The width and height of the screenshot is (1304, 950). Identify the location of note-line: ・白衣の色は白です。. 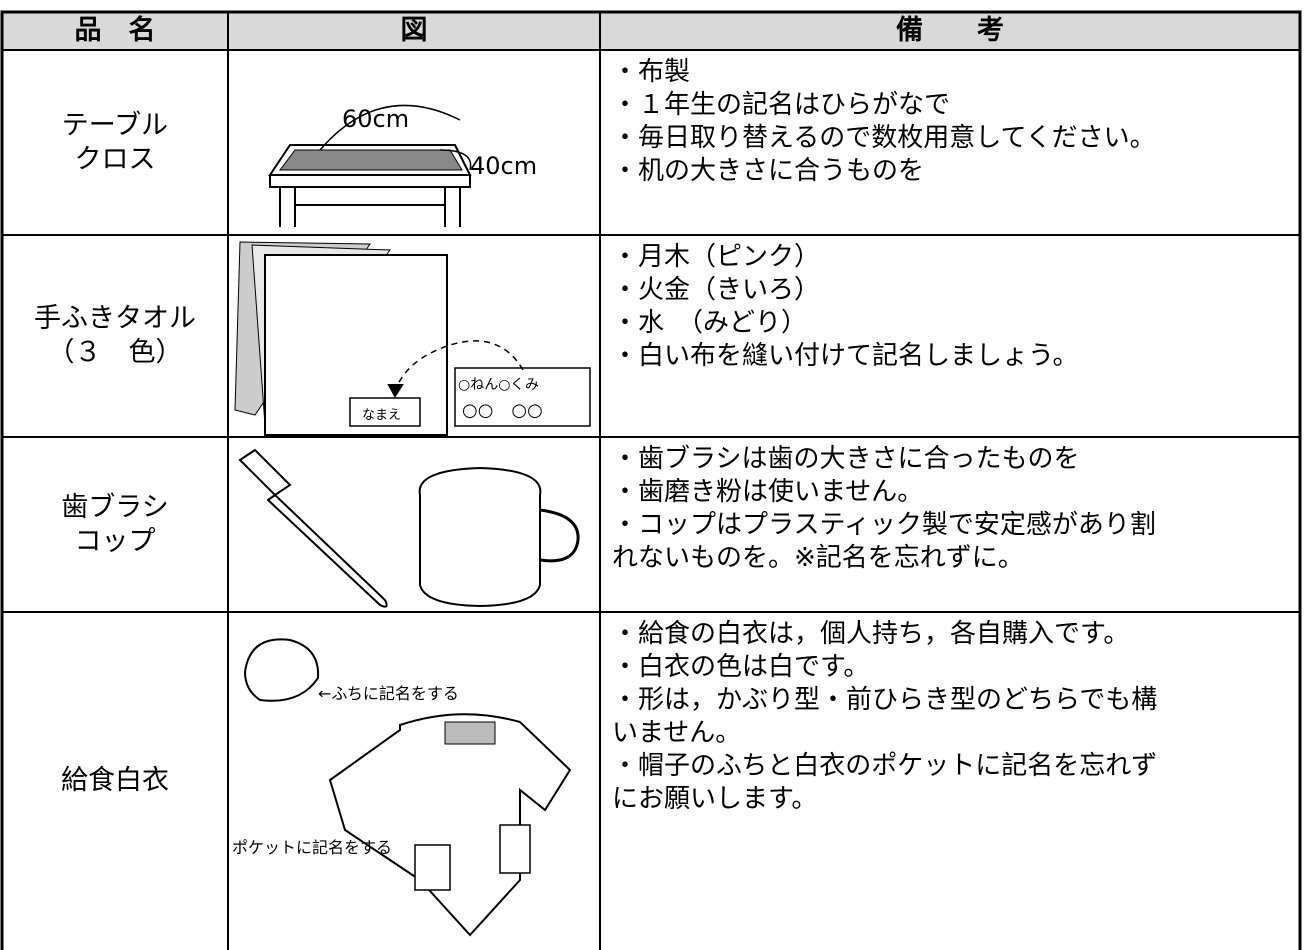
(741, 667).